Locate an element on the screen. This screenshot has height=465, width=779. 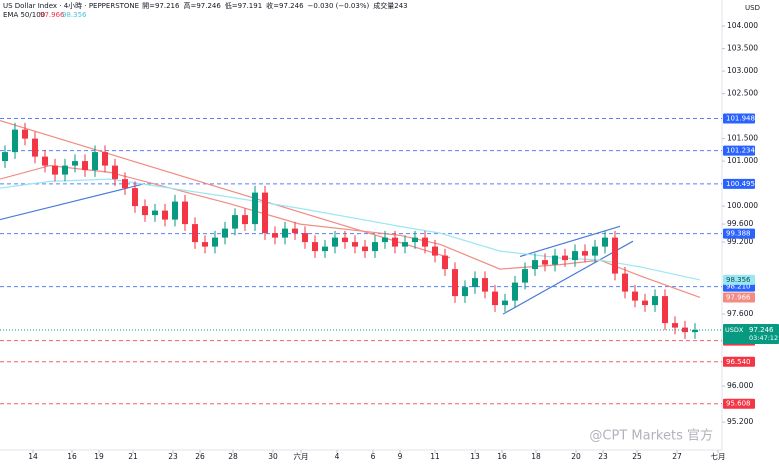
ema-tag-label: 97.966 is located at coordinates (738, 297).